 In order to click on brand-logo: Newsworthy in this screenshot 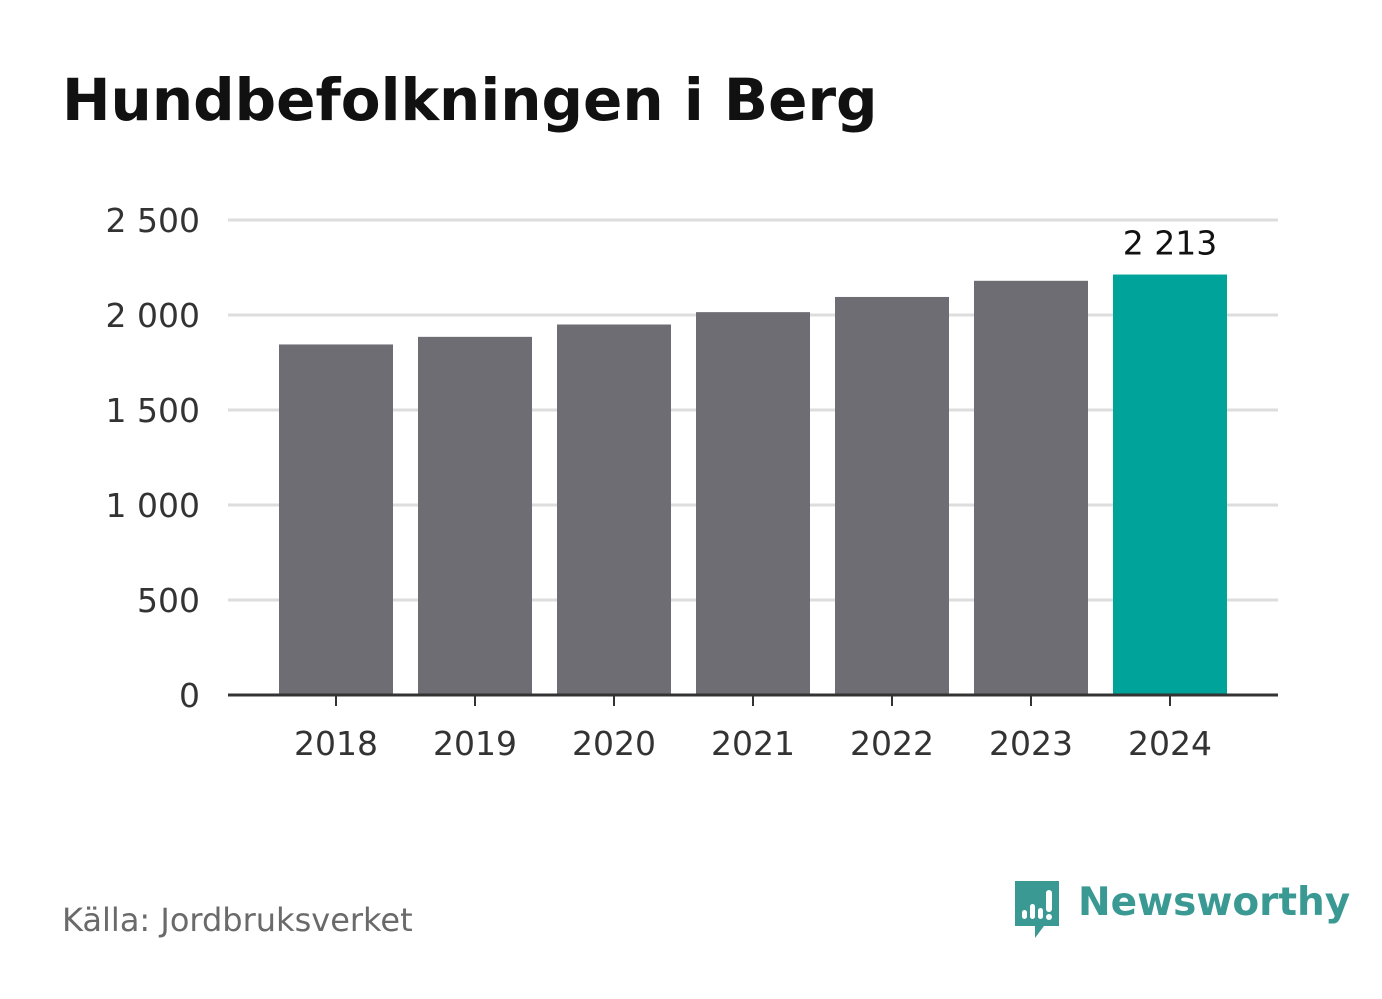, I will do `click(1181, 910)`.